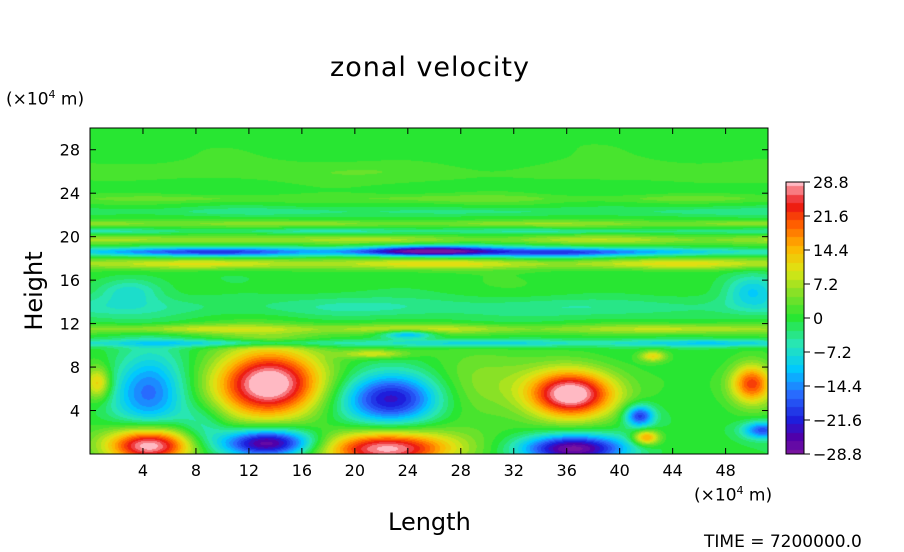 This screenshot has width=904, height=552. Describe the element at coordinates (831, 250) in the screenshot. I see `colorbar-tick-label-2: 14.4` at that location.